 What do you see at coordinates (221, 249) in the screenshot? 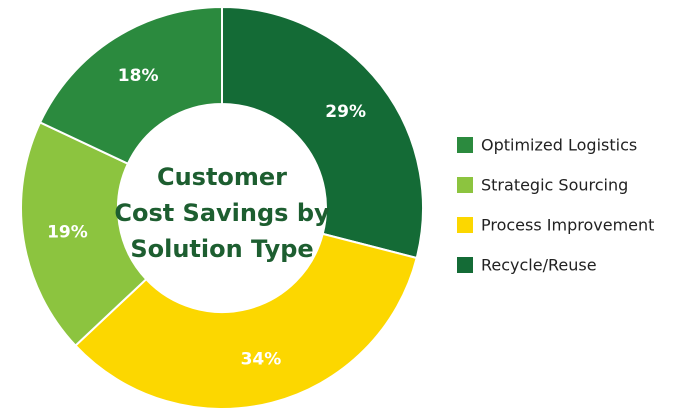
I see `chart-title: Solution Type` at bounding box center [221, 249].